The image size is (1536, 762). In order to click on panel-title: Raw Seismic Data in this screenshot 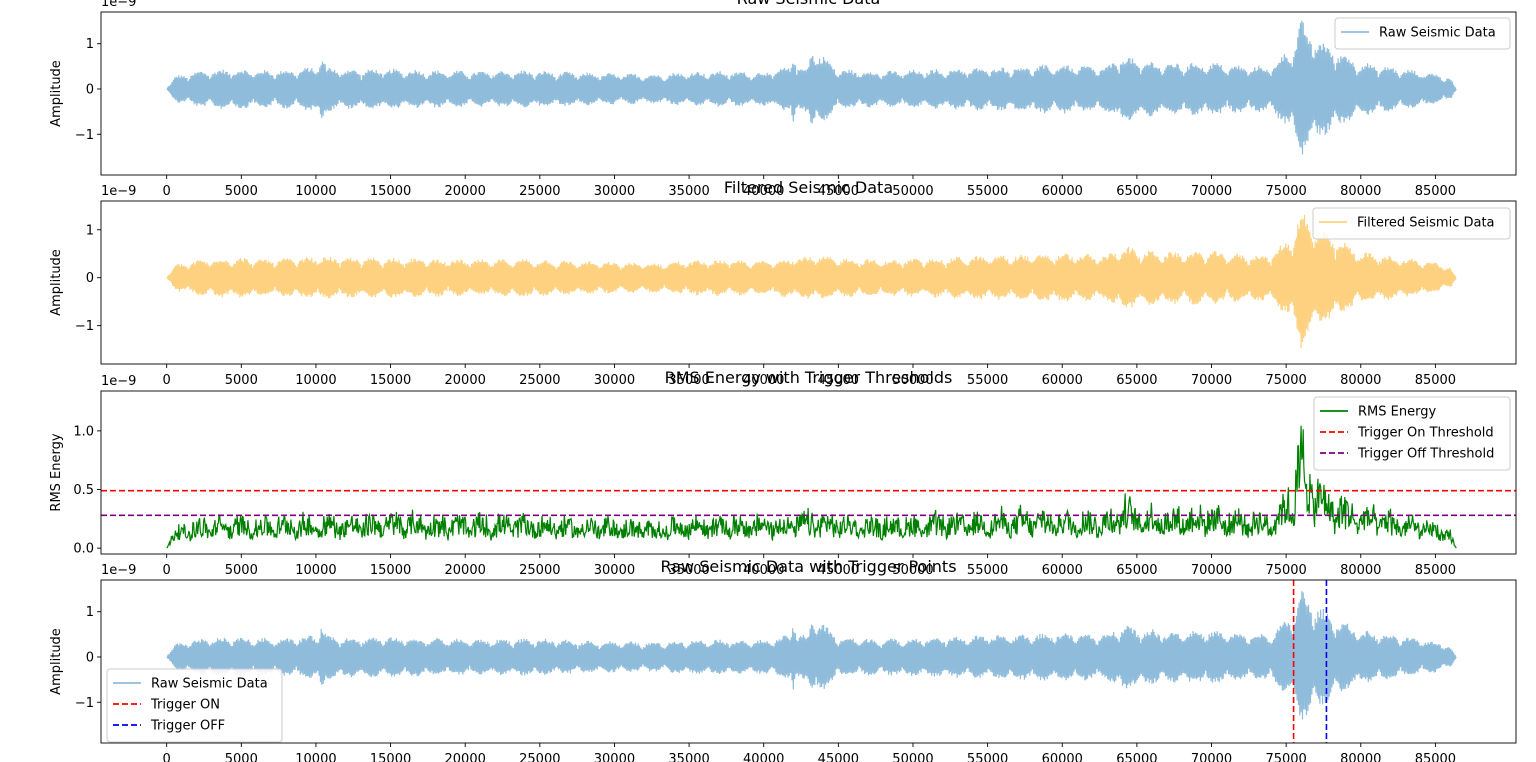, I will do `click(809, 4)`.